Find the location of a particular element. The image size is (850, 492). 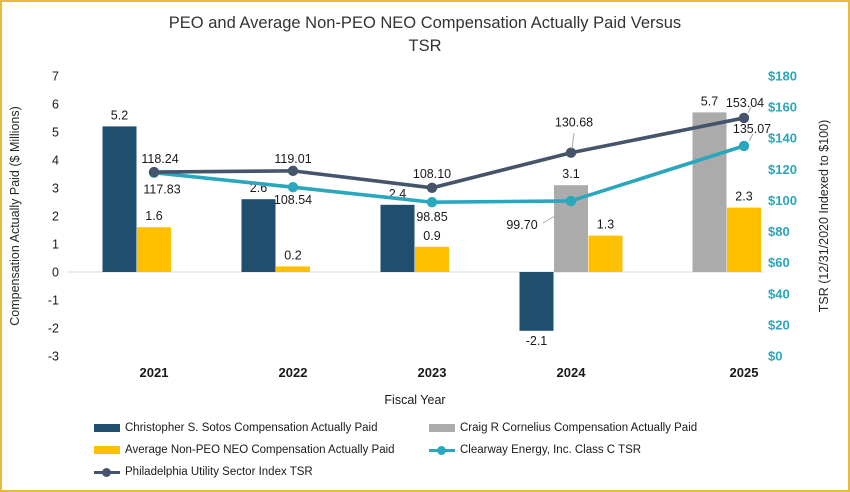

right-axis-tick-180: $180 is located at coordinates (782, 76).